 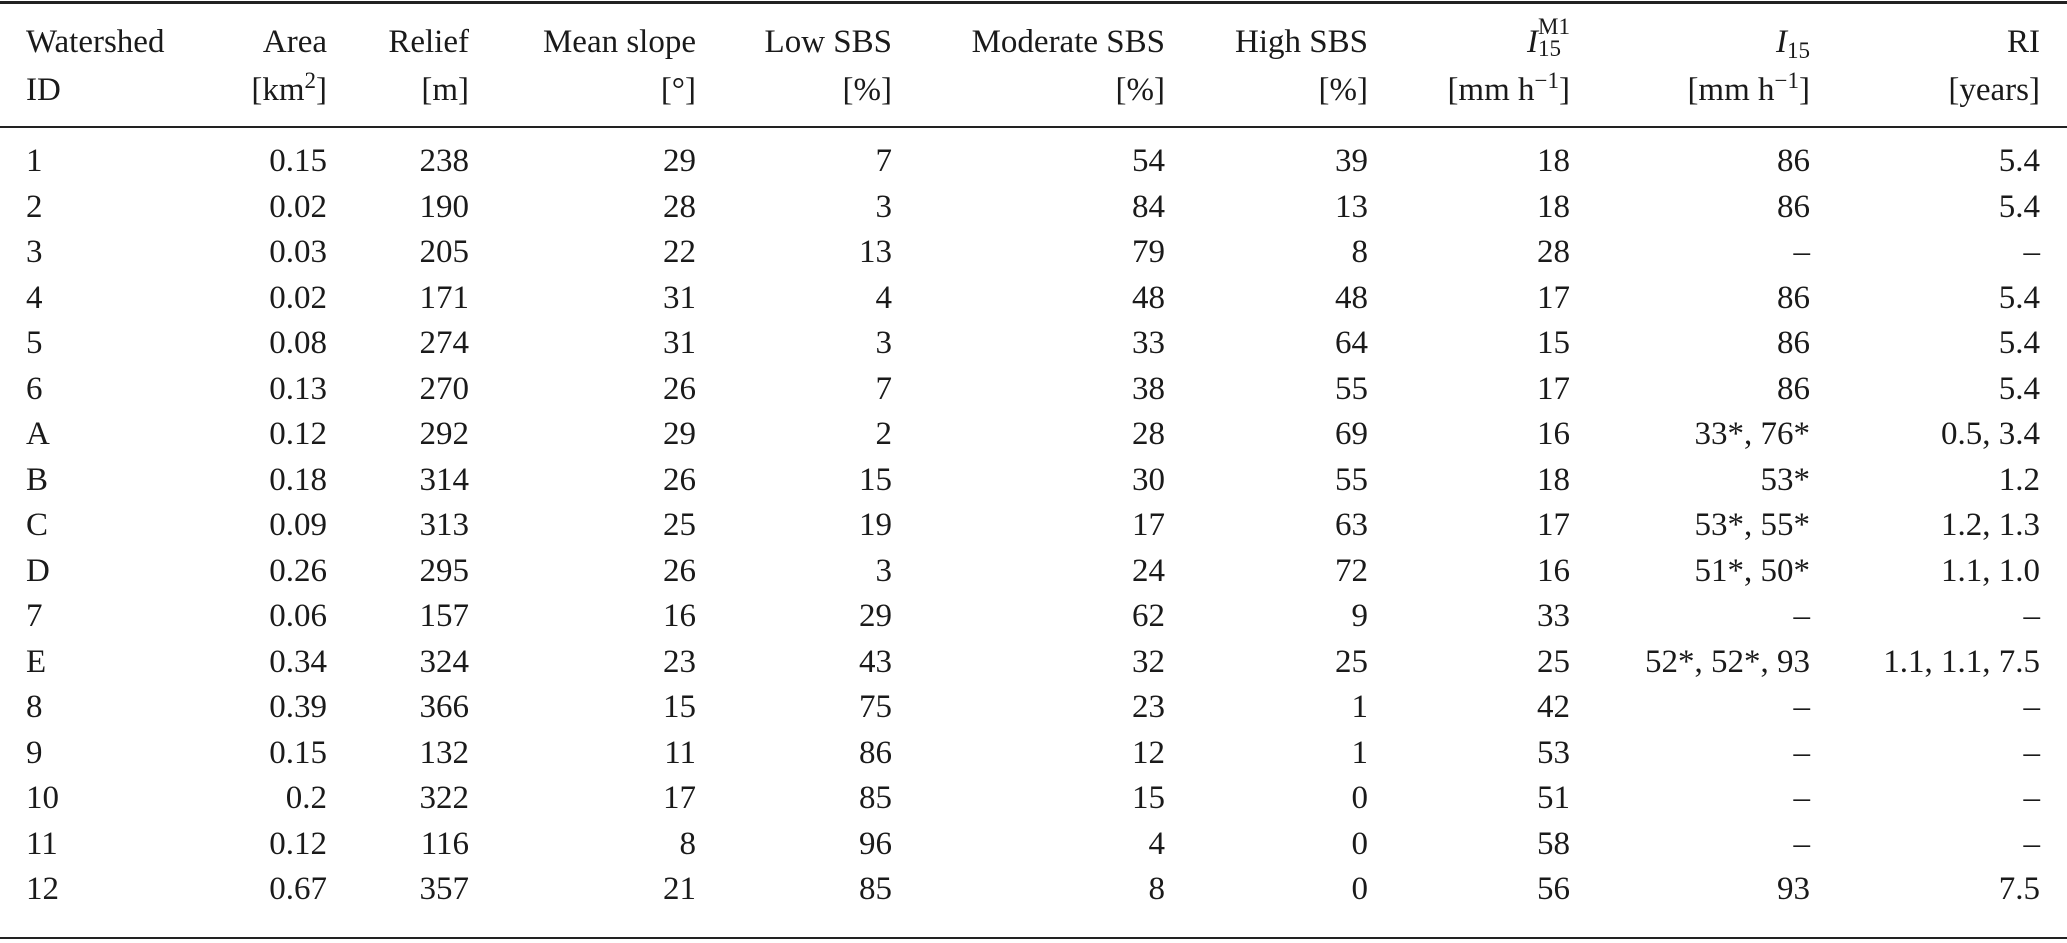 I want to click on cell-low-sbs: 4, so click(x=884, y=297).